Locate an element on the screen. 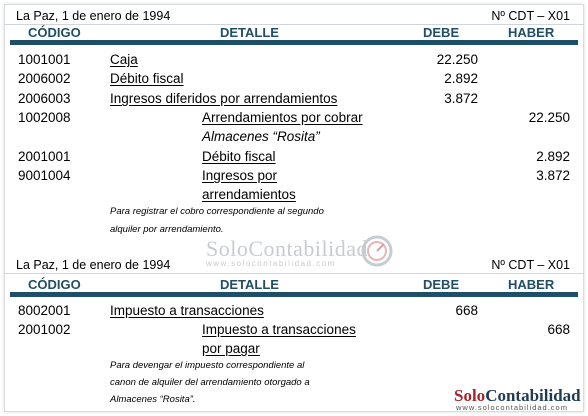 Image resolution: width=588 pixels, height=416 pixels. row-detail-sub: arrendamientos is located at coordinates (249, 194).